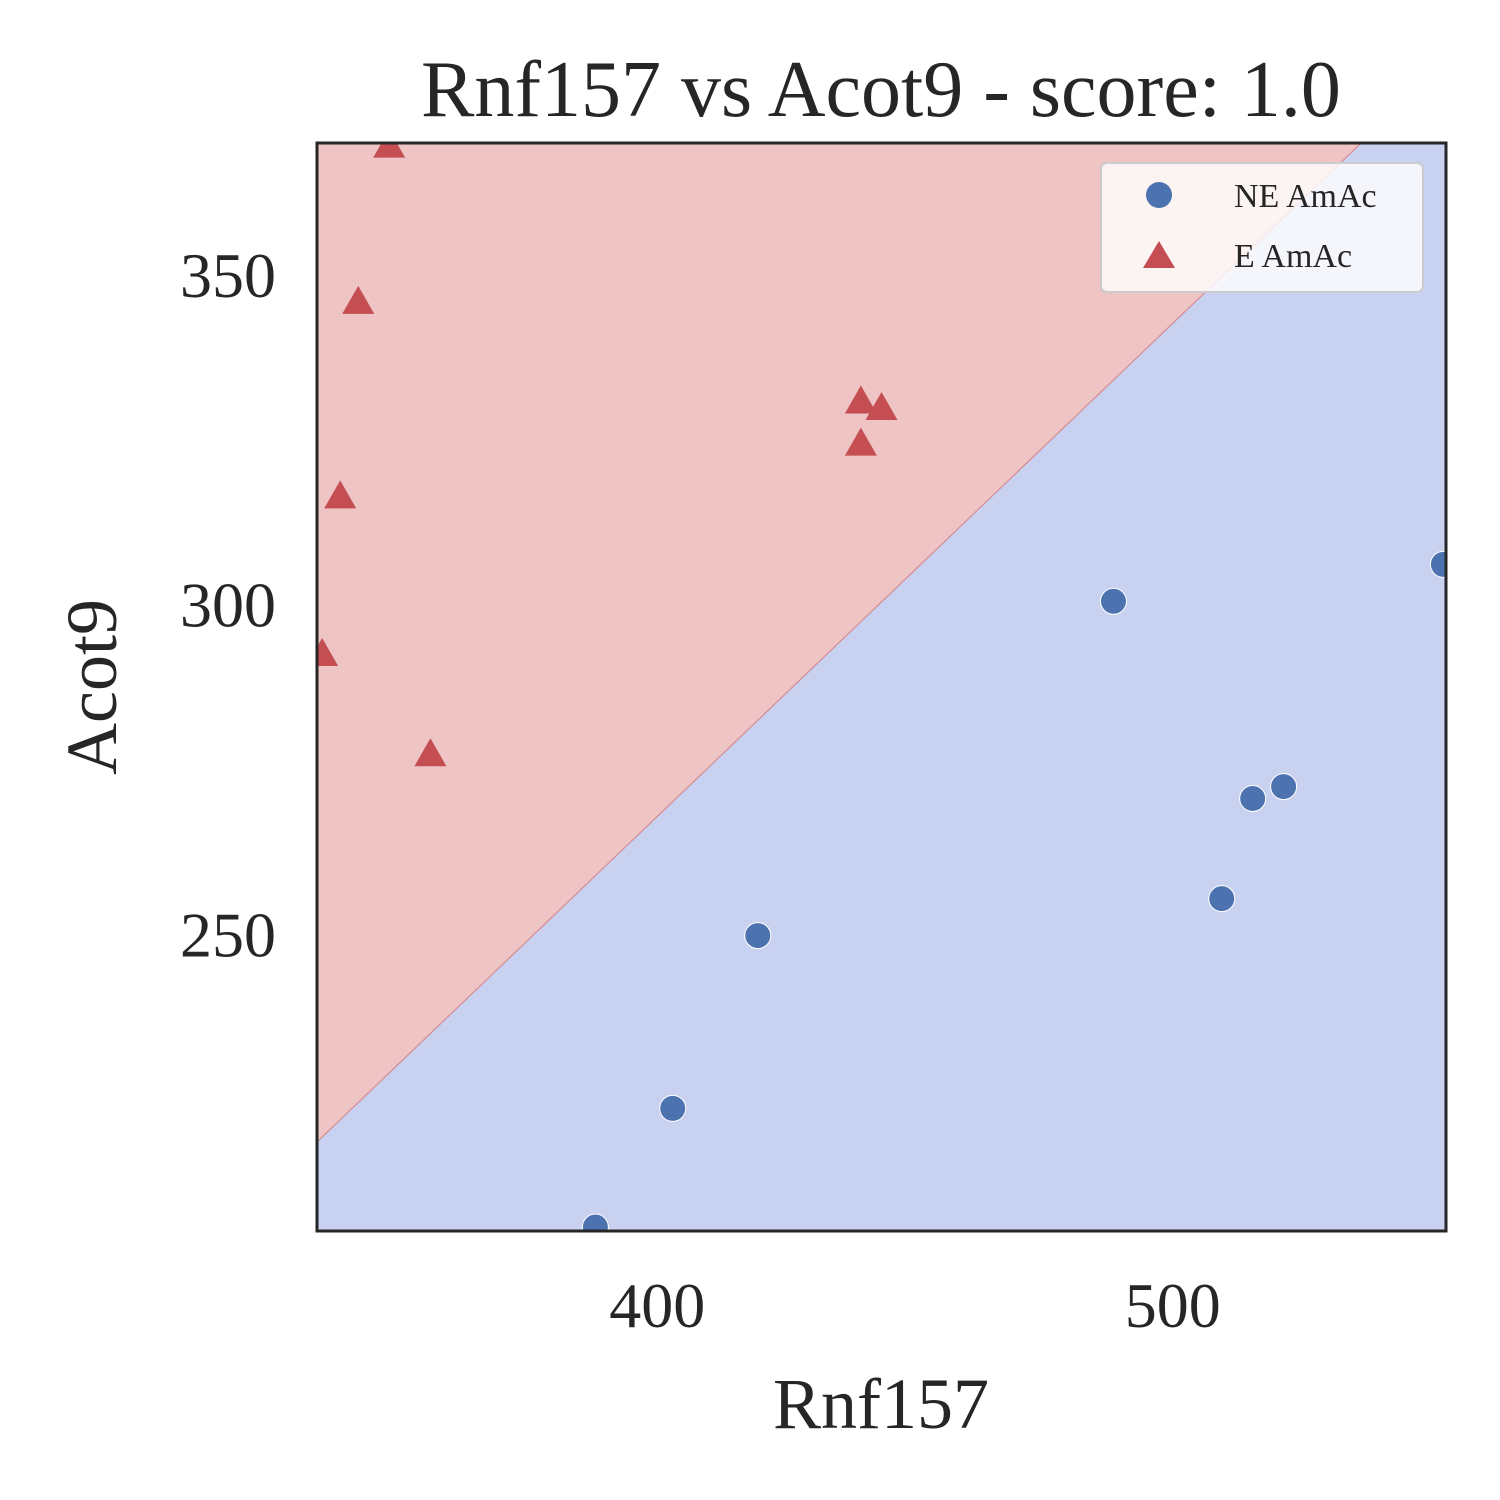  Describe the element at coordinates (881, 90) in the screenshot. I see `chart-title: Rnf157 vs Acot9 - score: 1.0` at that location.